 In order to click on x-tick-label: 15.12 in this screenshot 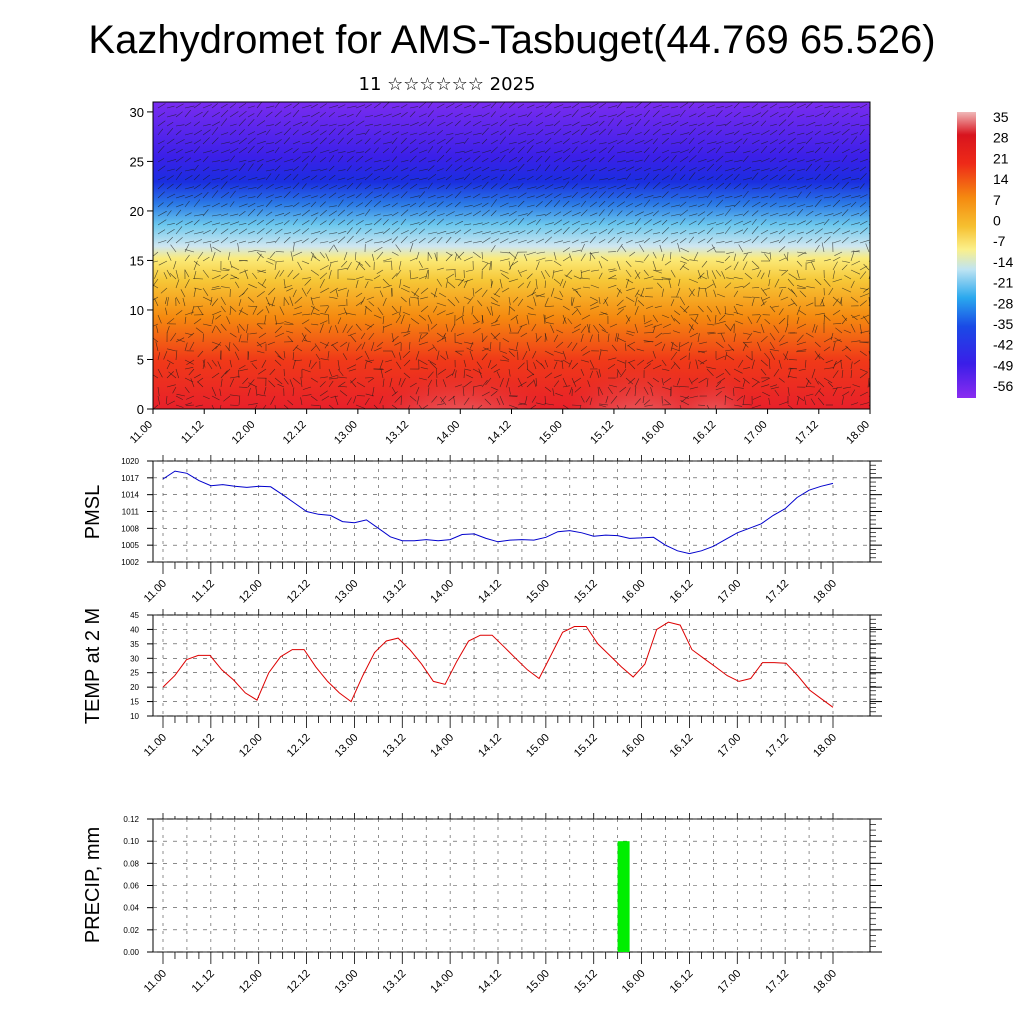, I will do `click(602, 433)`.